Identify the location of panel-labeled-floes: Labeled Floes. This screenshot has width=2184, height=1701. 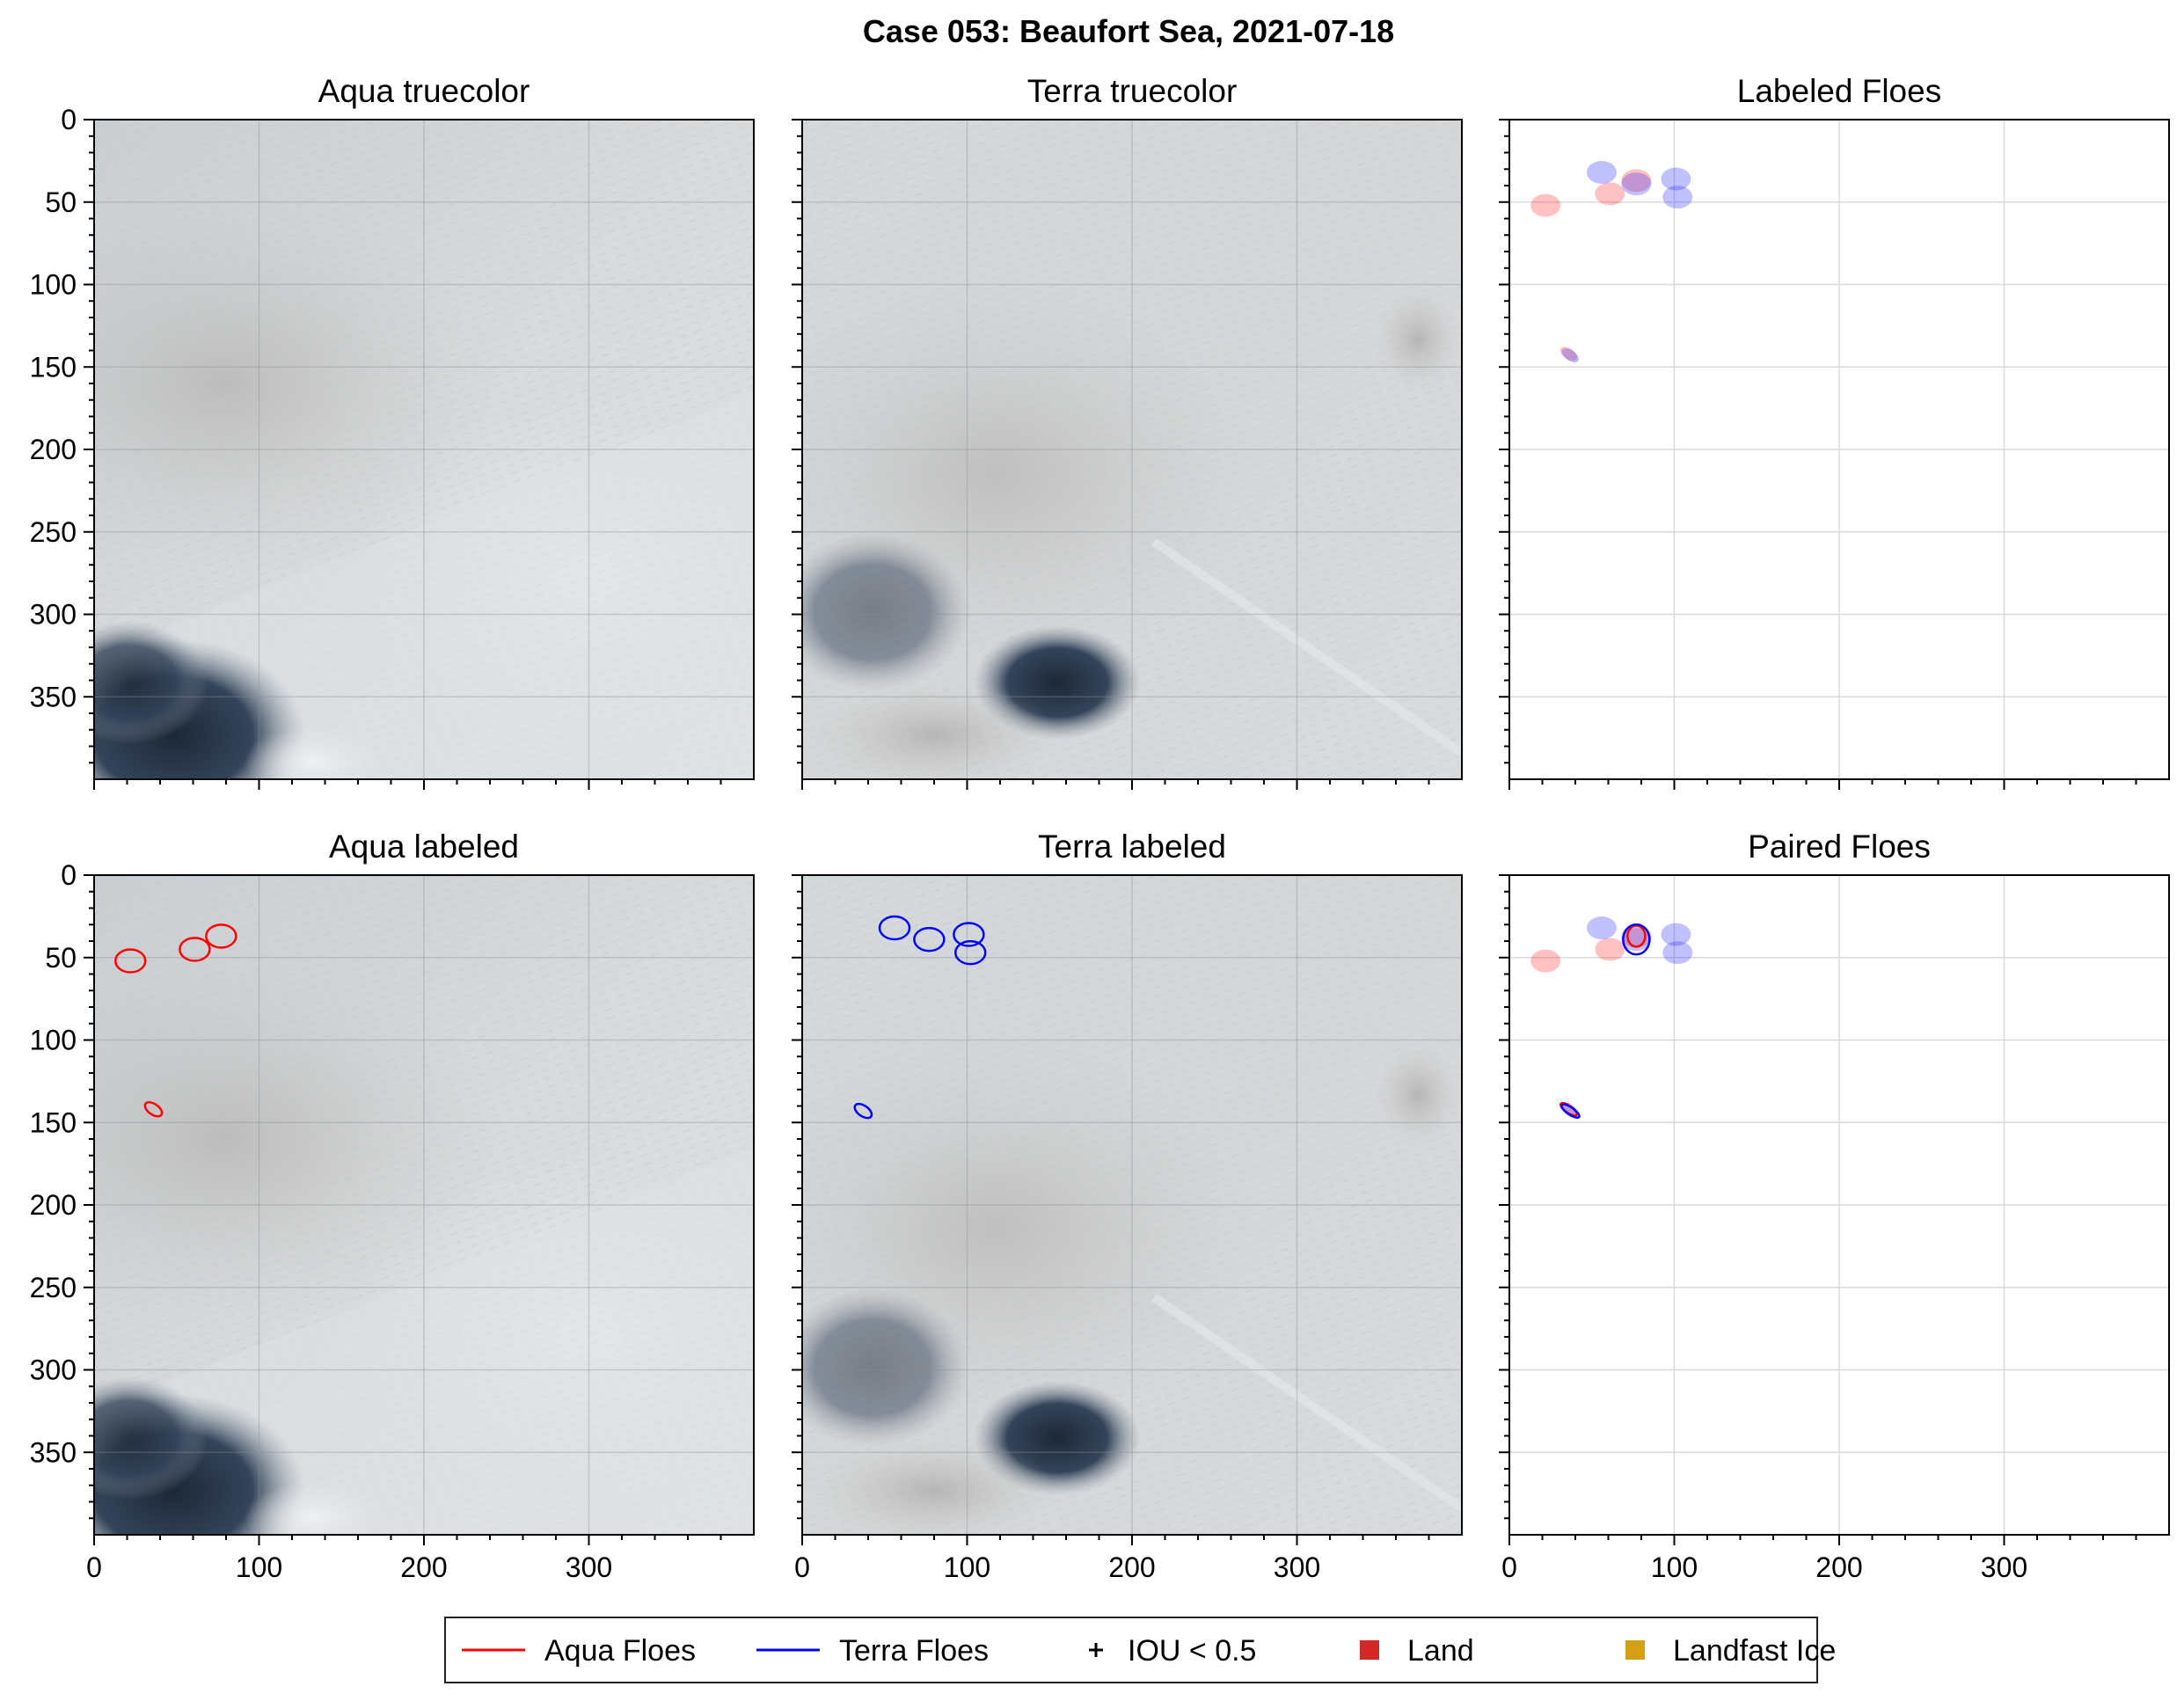
(1835, 431).